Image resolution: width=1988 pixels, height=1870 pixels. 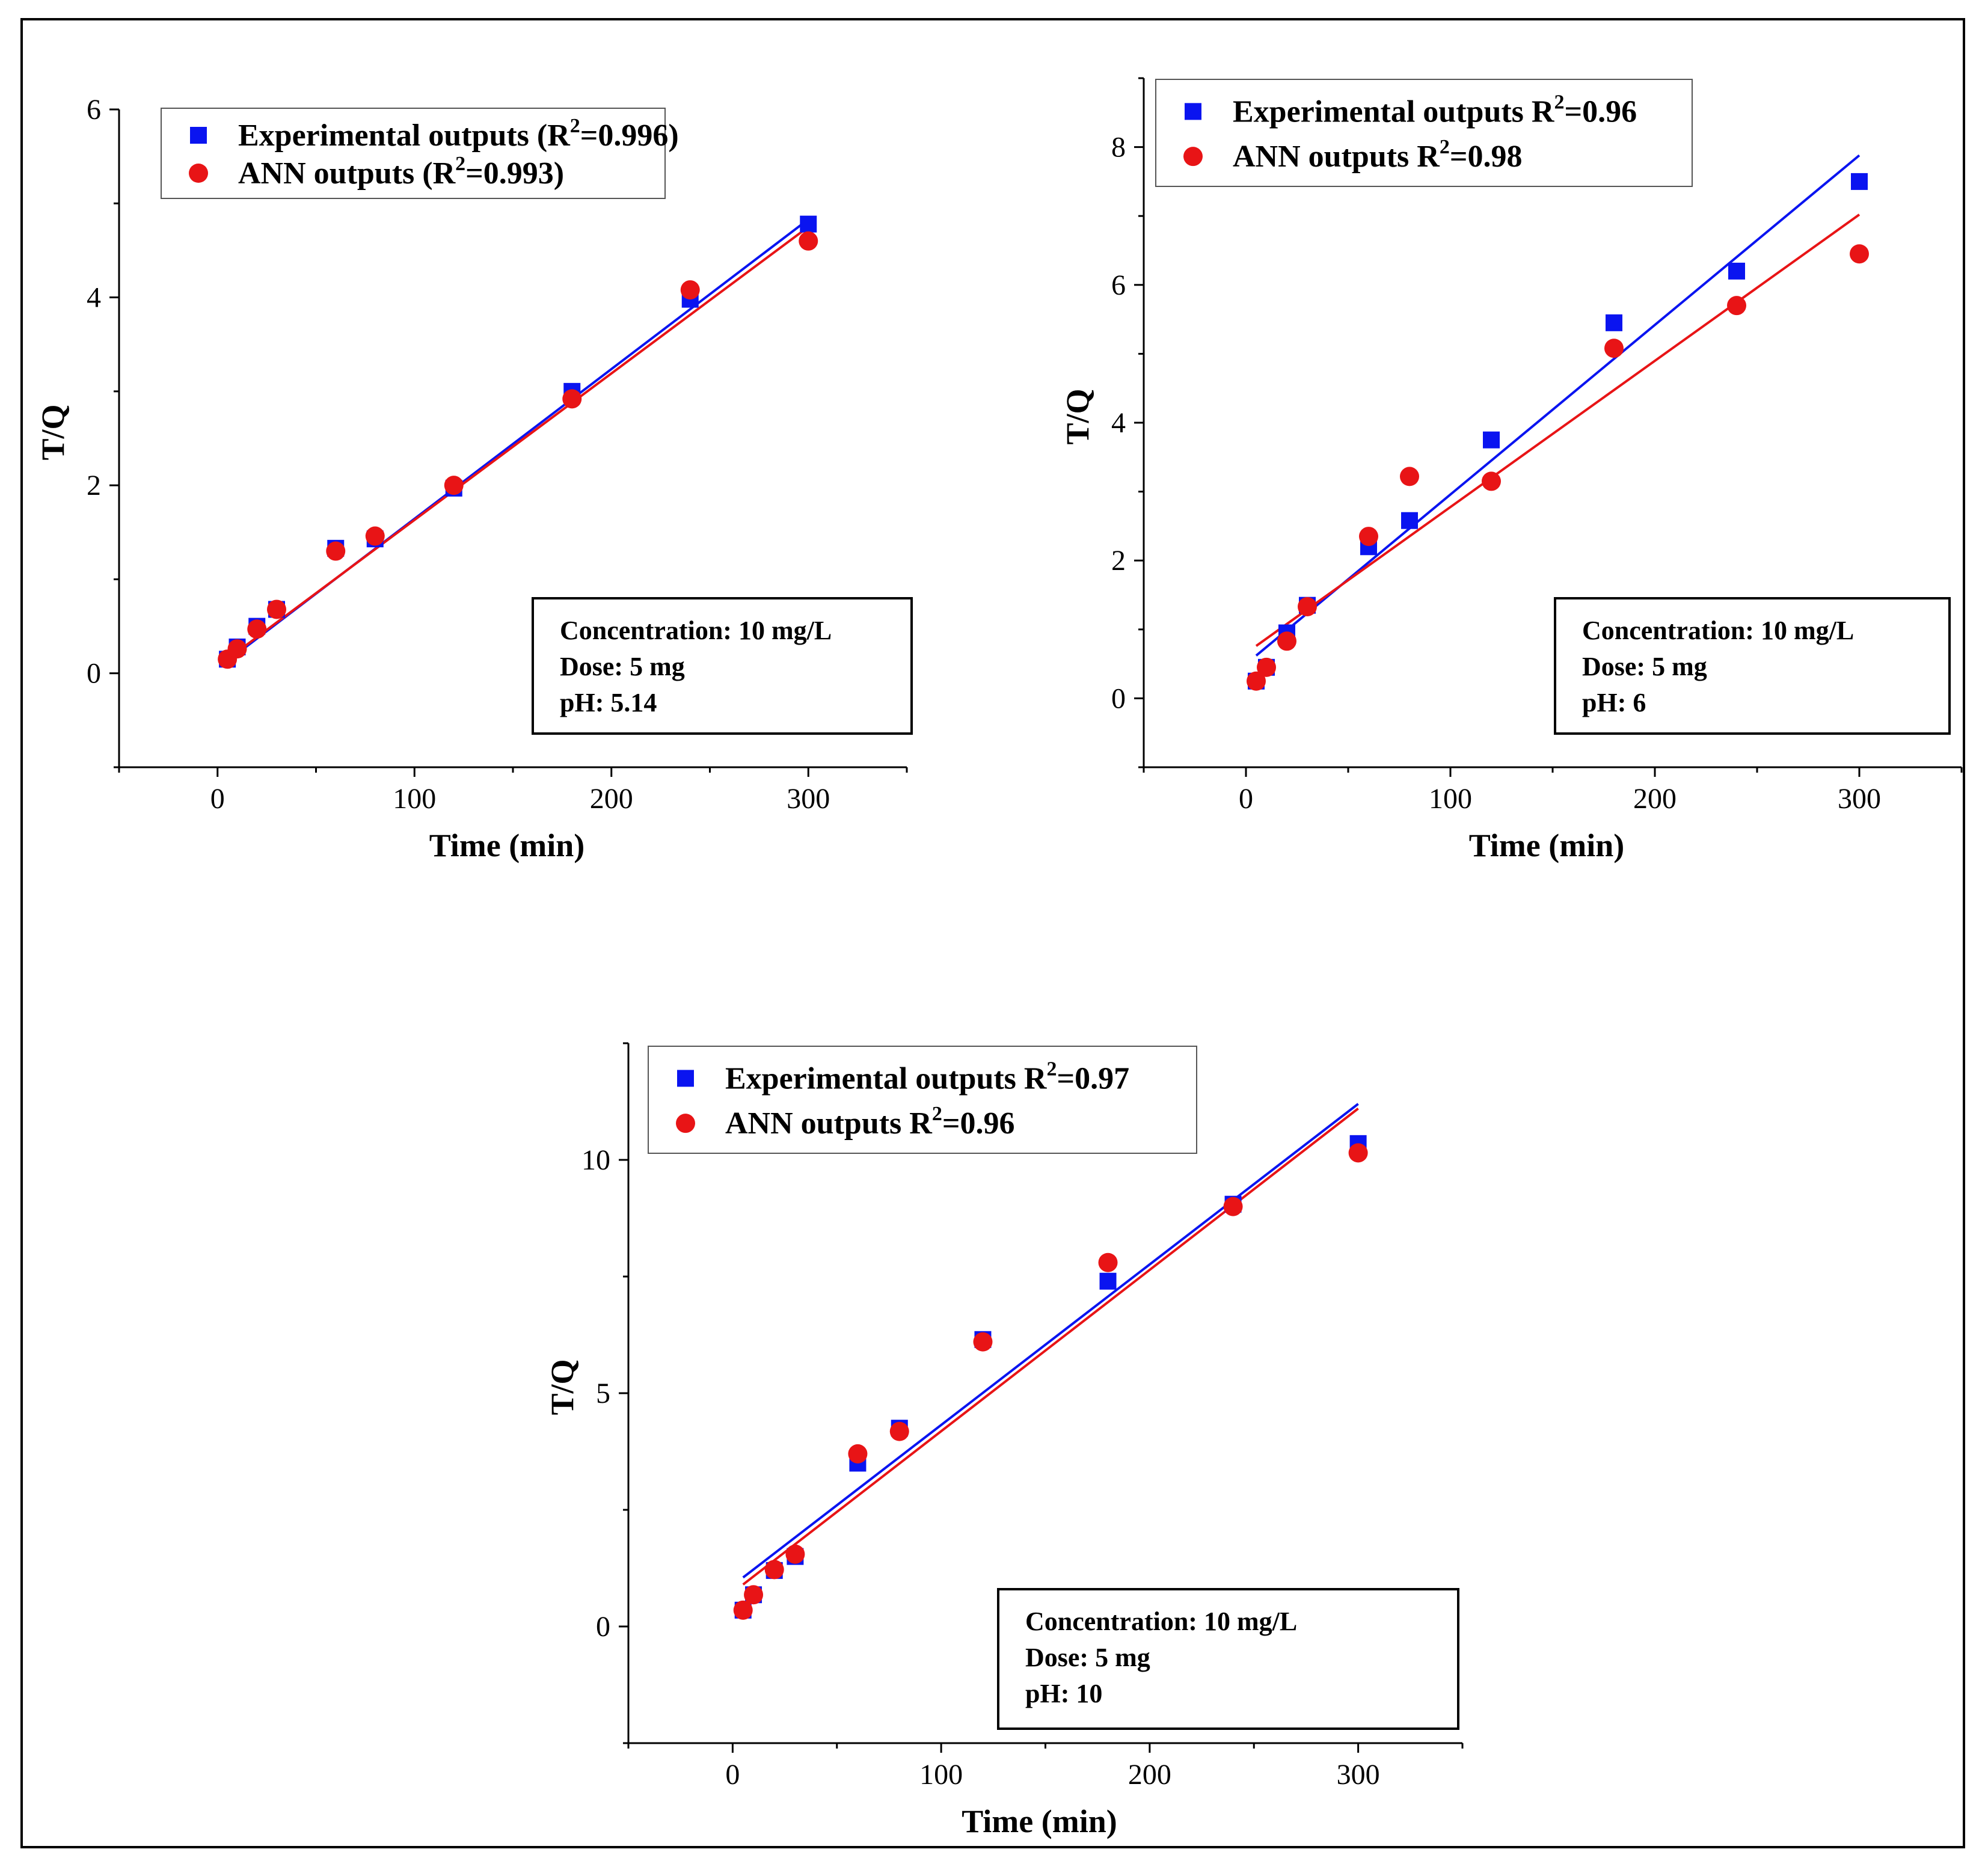 What do you see at coordinates (1377, 155) in the screenshot?
I see `legend-label-ann: ANN outputs R2=0.98` at bounding box center [1377, 155].